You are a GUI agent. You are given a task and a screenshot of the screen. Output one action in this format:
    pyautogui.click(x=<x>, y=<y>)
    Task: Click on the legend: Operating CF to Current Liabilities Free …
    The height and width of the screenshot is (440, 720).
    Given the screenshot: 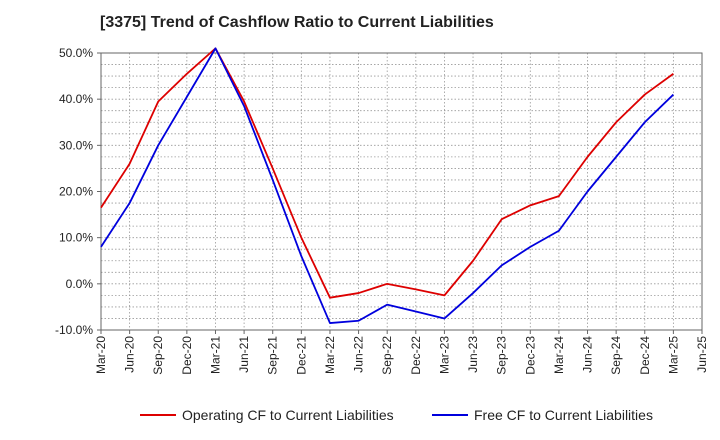 What is the action you would take?
    pyautogui.click(x=396, y=415)
    